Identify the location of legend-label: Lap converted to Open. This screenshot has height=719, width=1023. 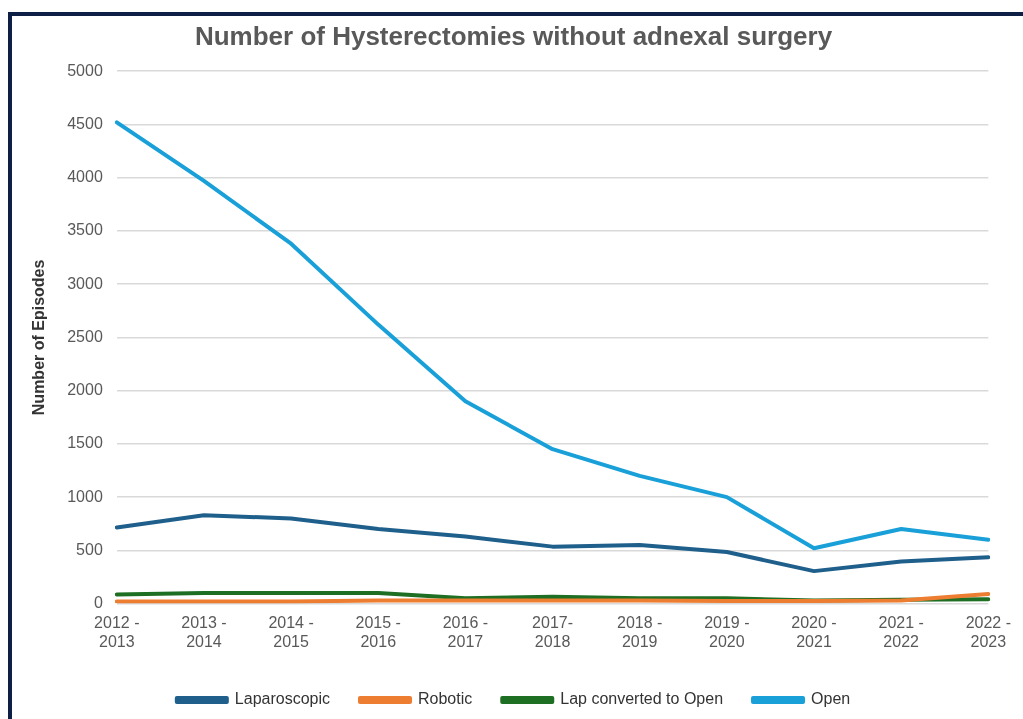
(642, 699).